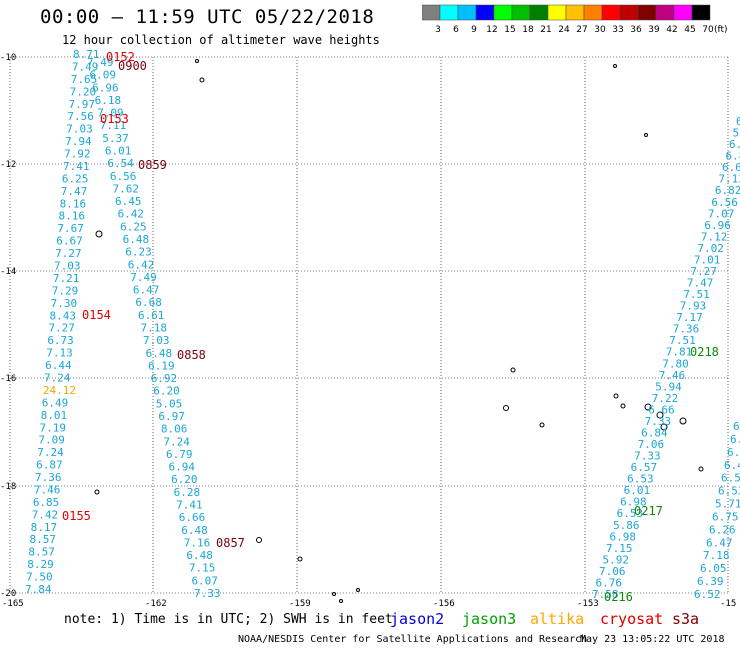 The width and height of the screenshot is (740, 650). What do you see at coordinates (138, 252) in the screenshot?
I see `wave-height-value: 6.23` at bounding box center [138, 252].